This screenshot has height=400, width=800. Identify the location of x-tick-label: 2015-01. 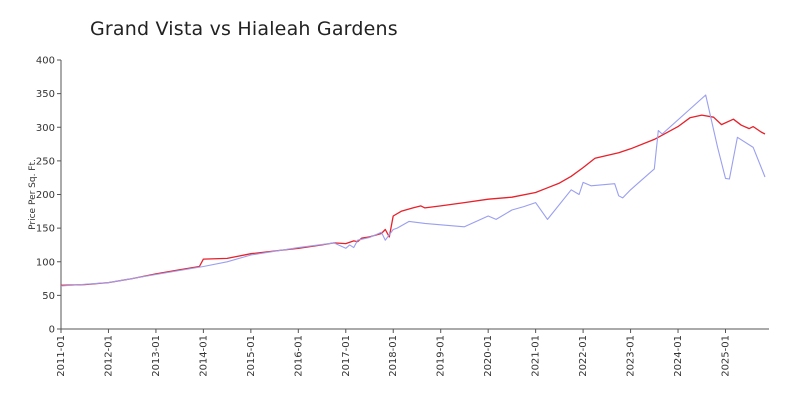
(251, 356).